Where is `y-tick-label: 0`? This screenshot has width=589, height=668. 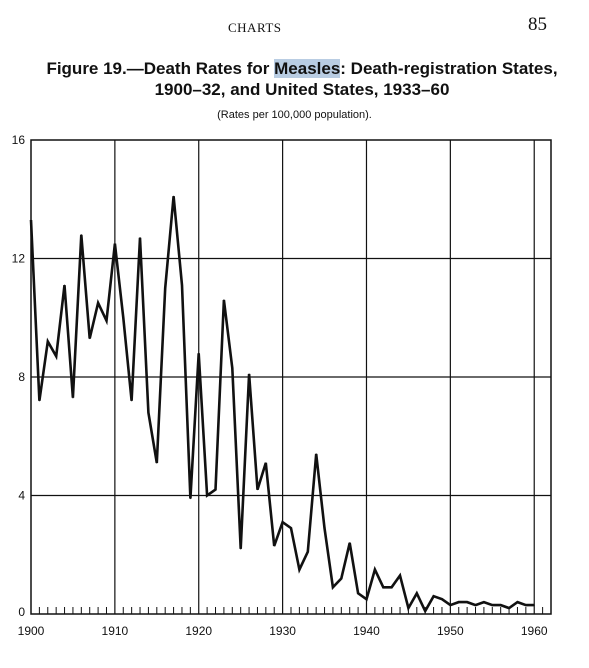 y-tick-label: 0 is located at coordinates (21, 612).